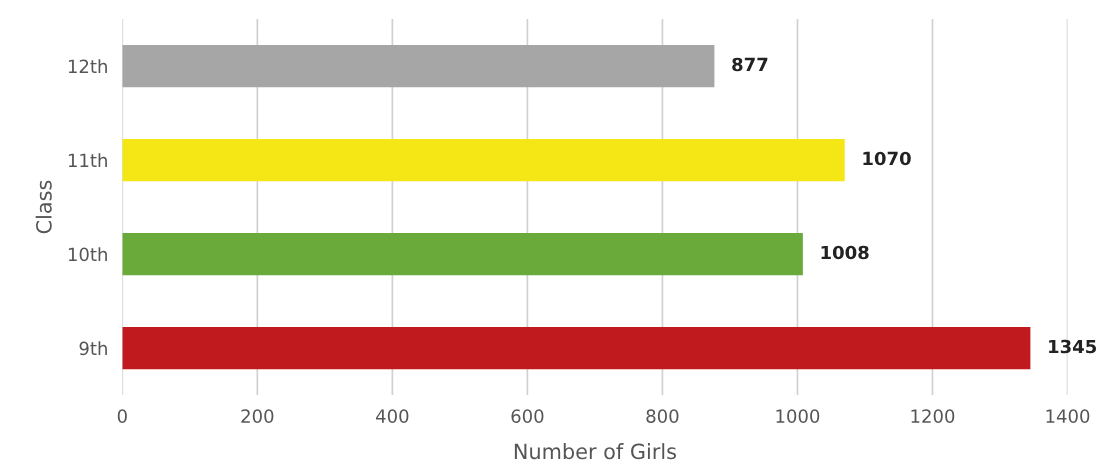  What do you see at coordinates (527, 416) in the screenshot?
I see `x-tick-label: 600` at bounding box center [527, 416].